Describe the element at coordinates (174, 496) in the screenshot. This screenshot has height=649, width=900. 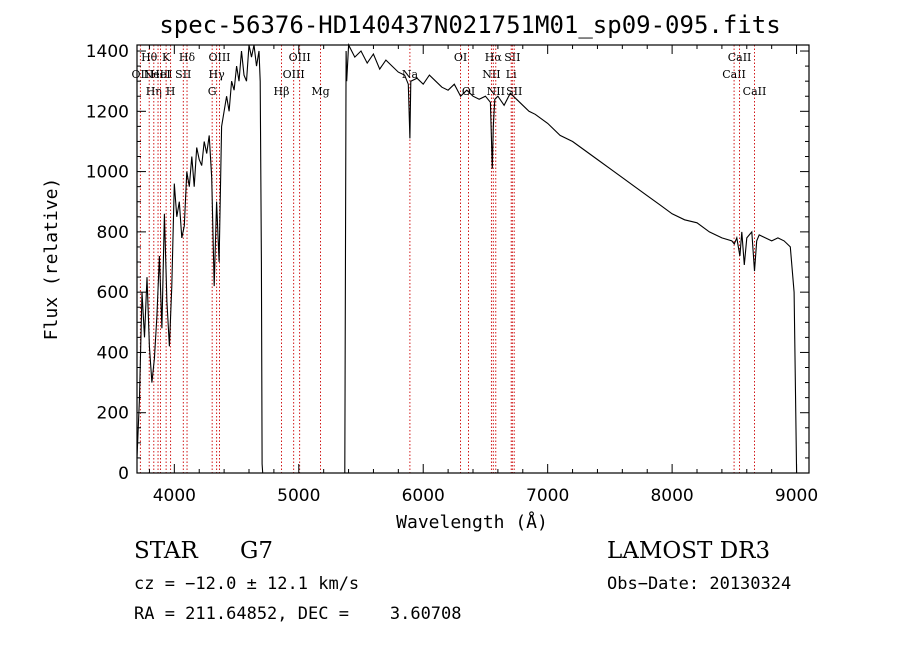
I see `x-tick-label: 4000` at that location.